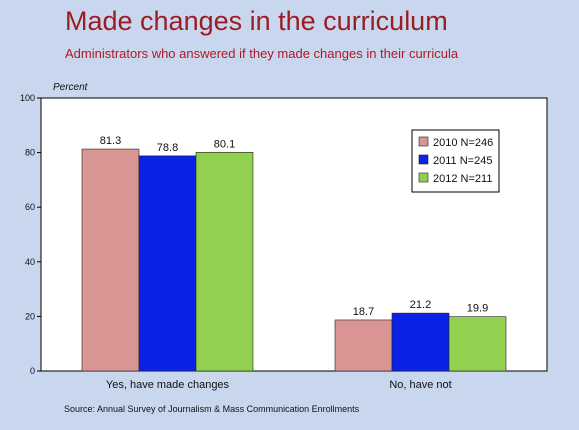 The height and width of the screenshot is (430, 579). I want to click on category-label-1: No, have not, so click(420, 385).